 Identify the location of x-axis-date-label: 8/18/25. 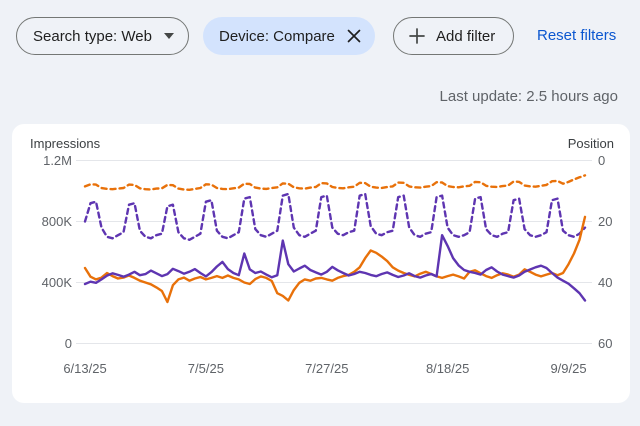
(447, 368).